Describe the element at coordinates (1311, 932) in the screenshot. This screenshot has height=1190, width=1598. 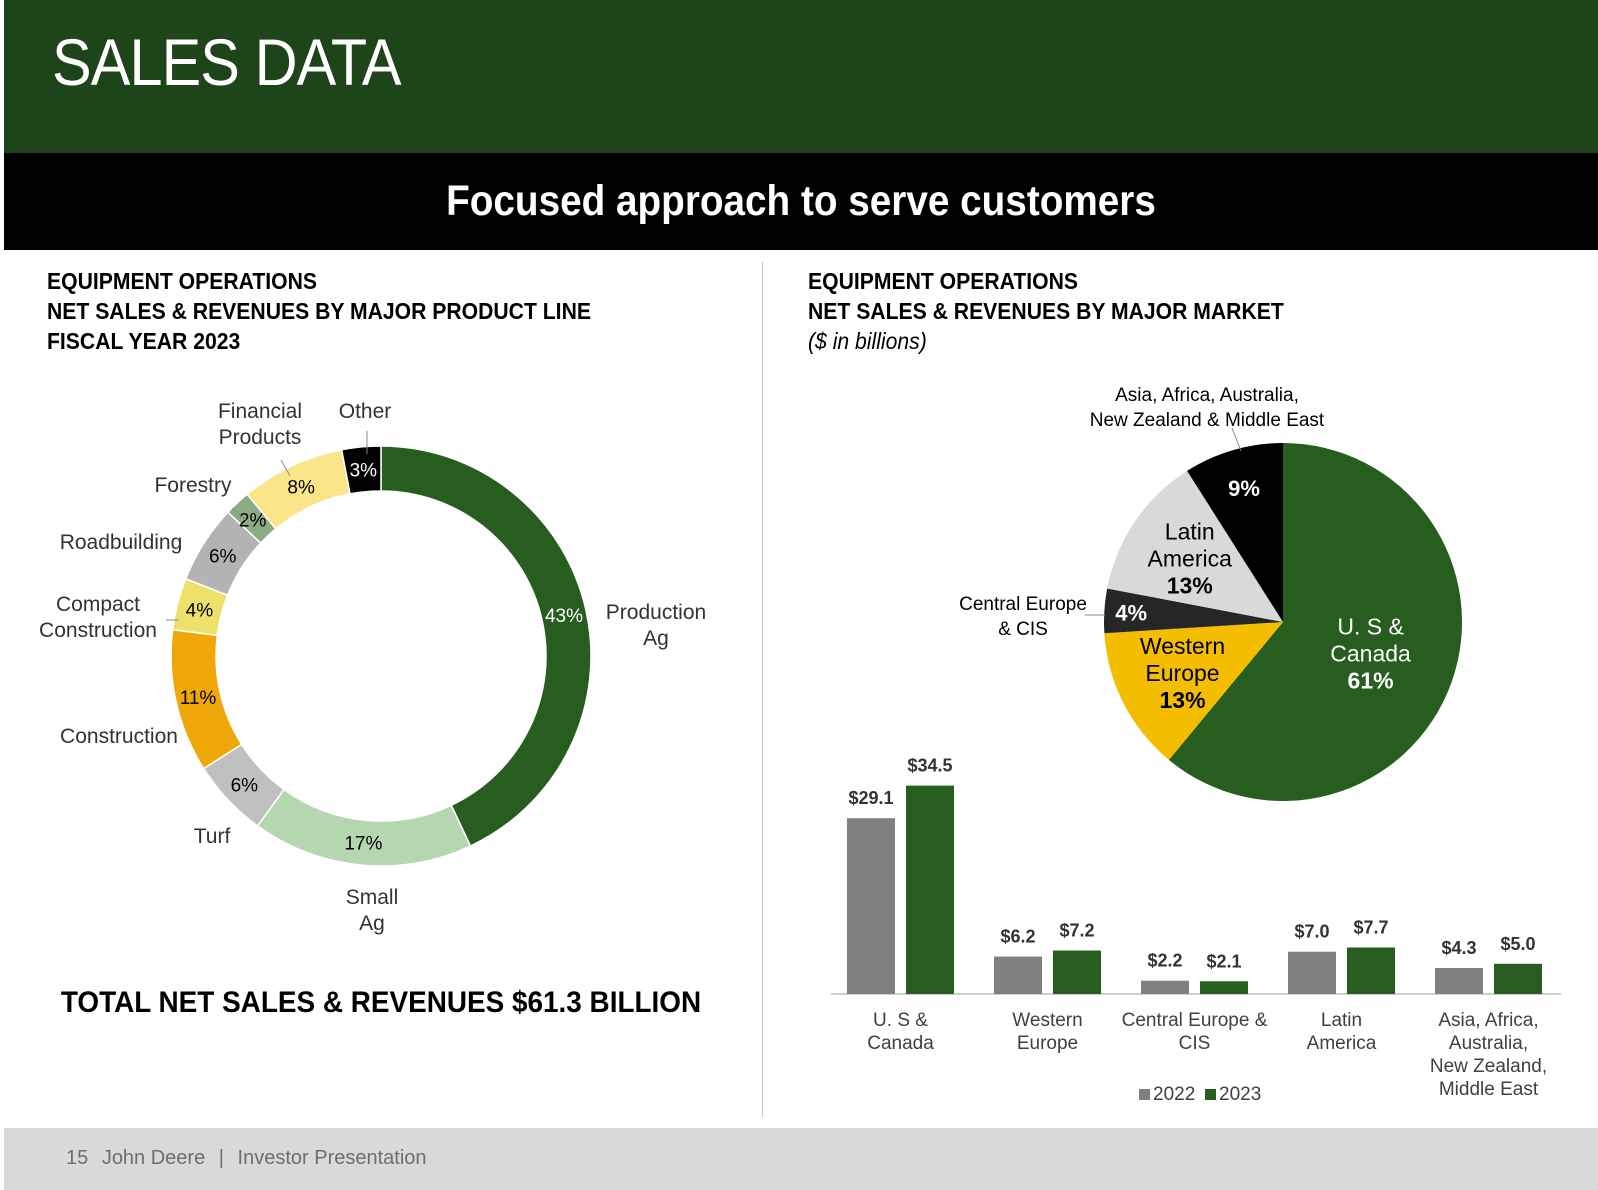
I see `bar-value-label-2022-latin-america: $7.0` at that location.